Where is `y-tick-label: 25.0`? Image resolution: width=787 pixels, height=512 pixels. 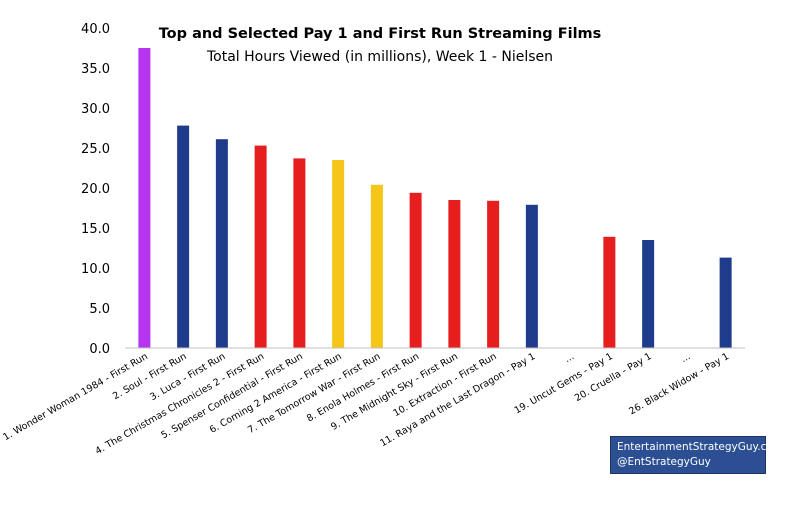
y-tick-label: 25.0 is located at coordinates (95, 149).